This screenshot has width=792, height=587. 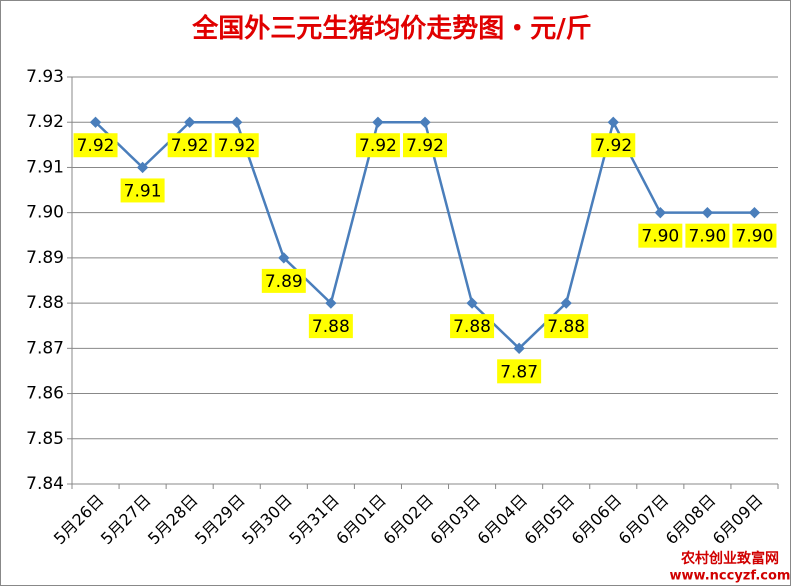 What do you see at coordinates (391, 28) in the screenshot?
I see `chart-title: 全国外三元生猪均价走势图・元/斤` at bounding box center [391, 28].